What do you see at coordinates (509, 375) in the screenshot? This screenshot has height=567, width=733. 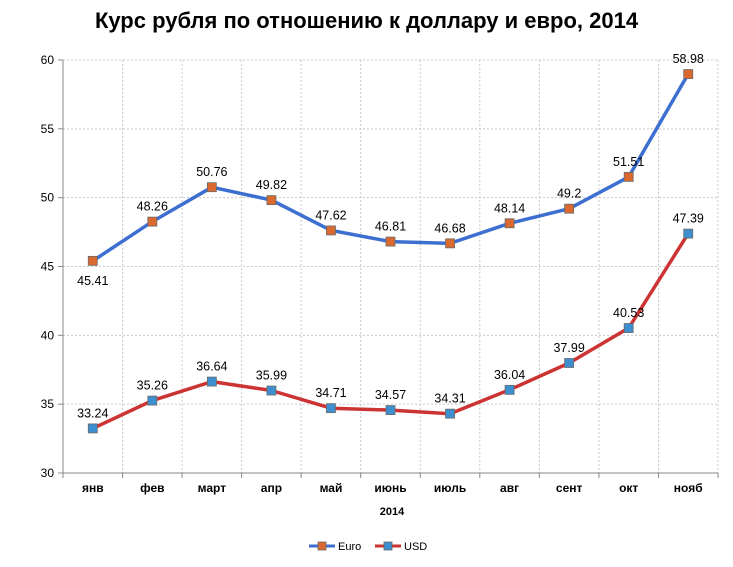 I see `data-label: 36.04` at bounding box center [509, 375].